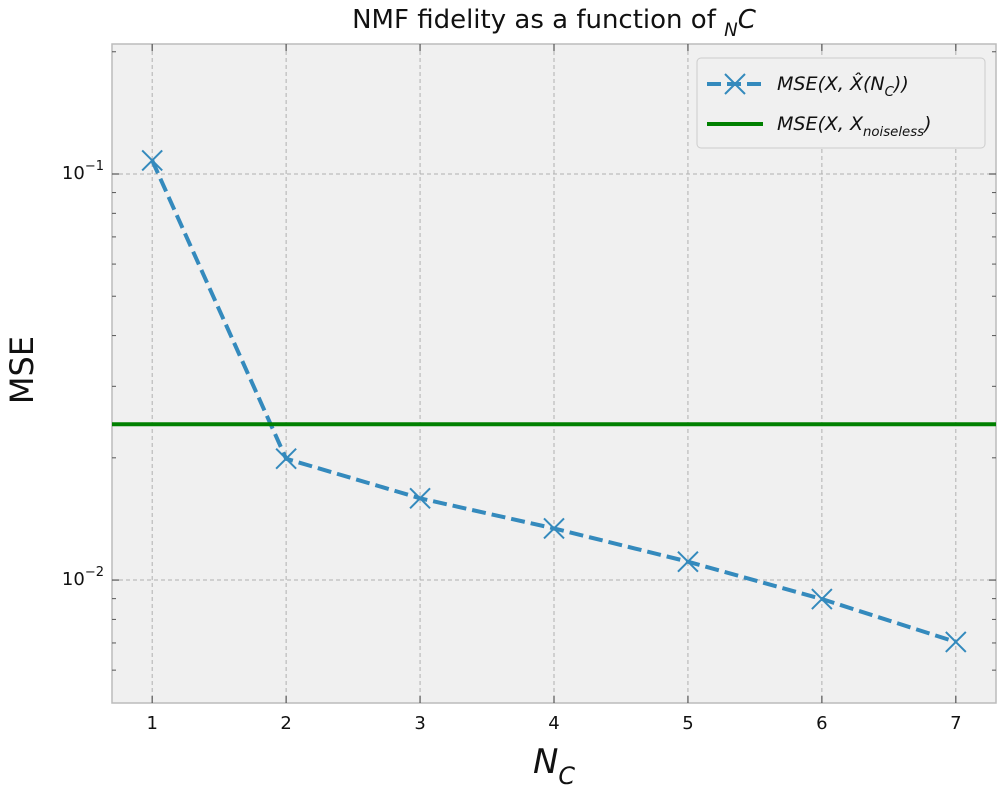 The height and width of the screenshot is (790, 1000). What do you see at coordinates (419, 723) in the screenshot?
I see `x-tick-label: 3` at bounding box center [419, 723].